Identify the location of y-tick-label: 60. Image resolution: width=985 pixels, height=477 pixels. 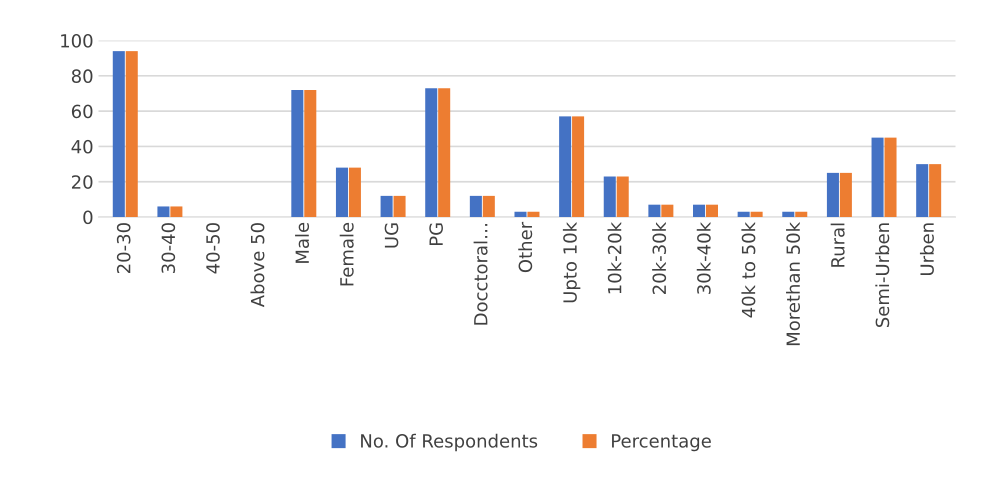
(82, 111).